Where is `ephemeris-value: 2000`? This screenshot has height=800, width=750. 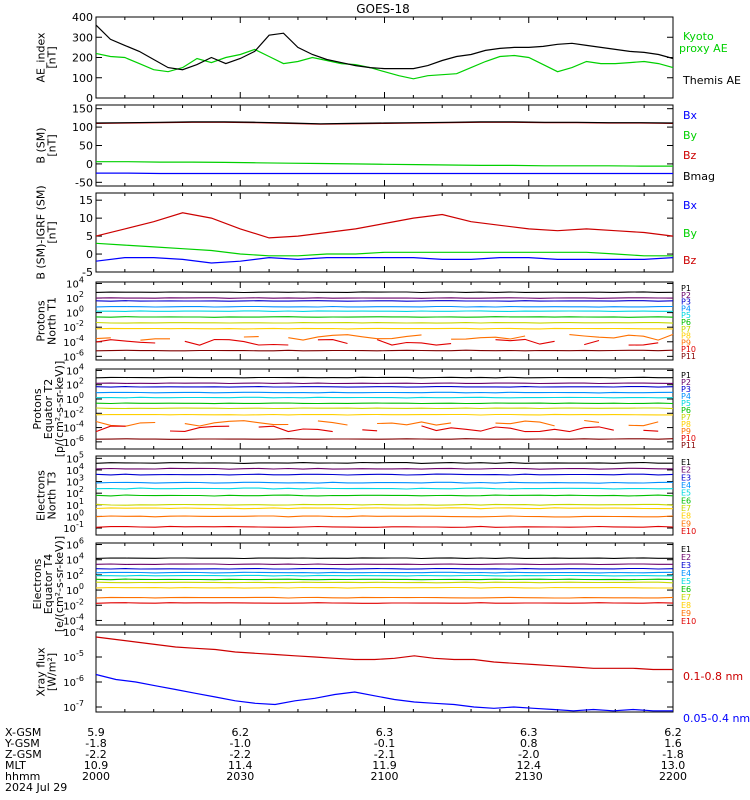 ephemeris-value: 2000 is located at coordinates (96, 776).